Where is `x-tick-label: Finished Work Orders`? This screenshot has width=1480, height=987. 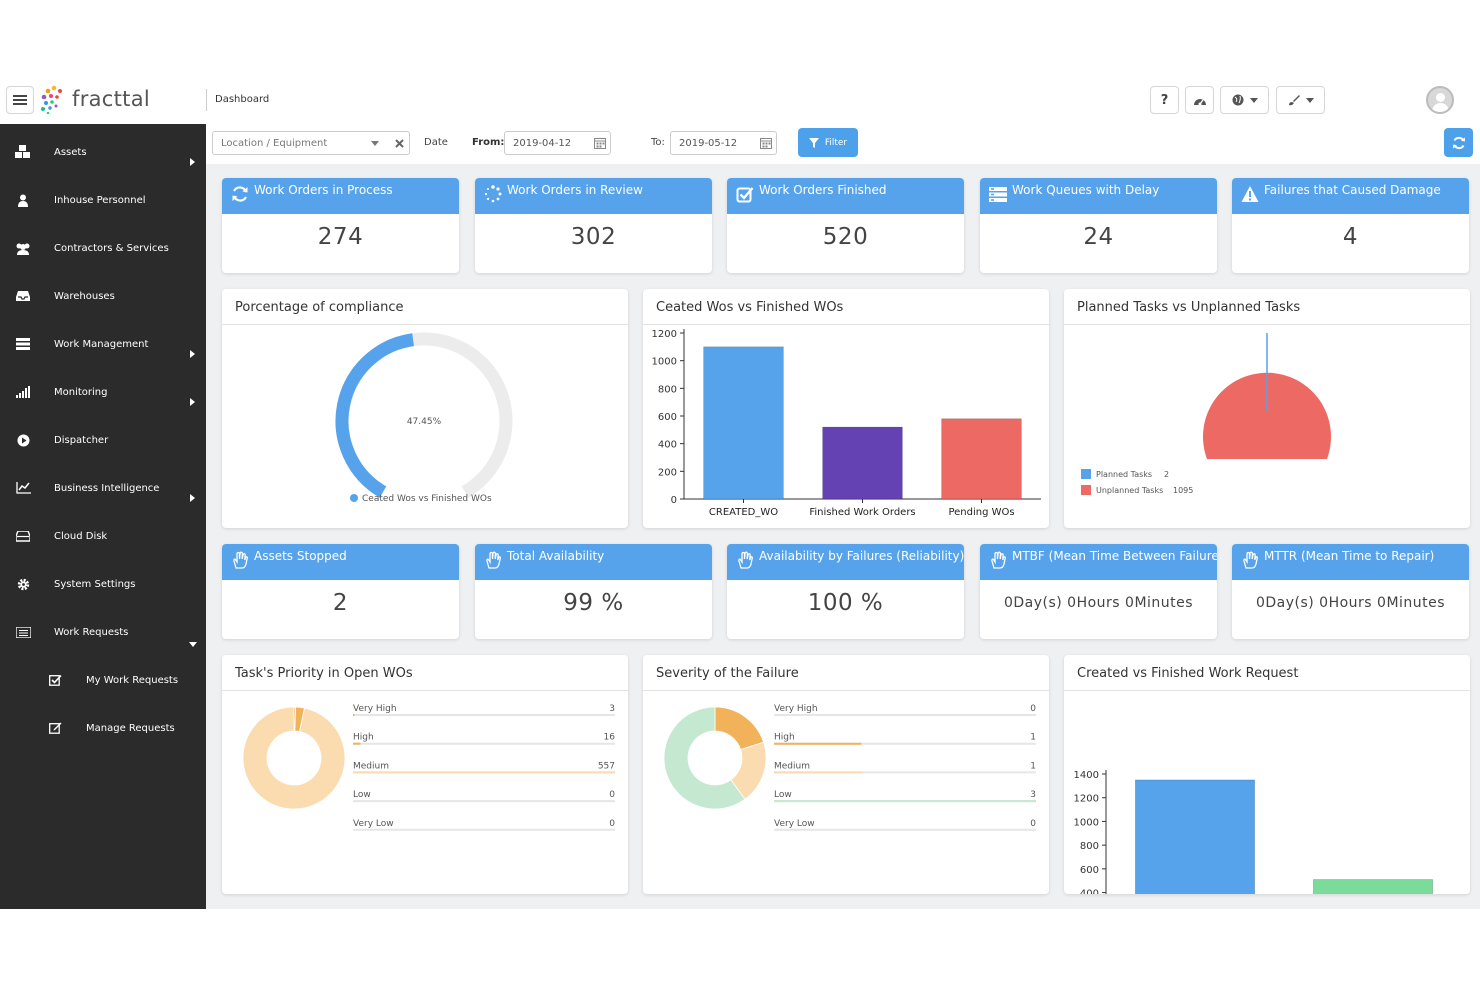
x-tick-label: Finished Work Orders is located at coordinates (862, 512).